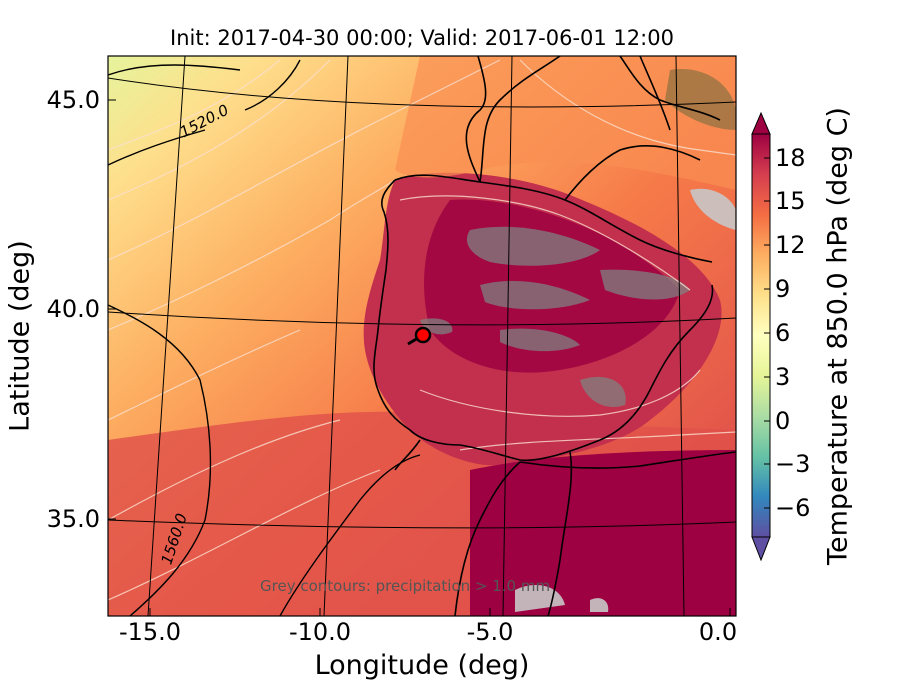  What do you see at coordinates (718, 632) in the screenshot?
I see `x-tick-label: 0.0` at bounding box center [718, 632].